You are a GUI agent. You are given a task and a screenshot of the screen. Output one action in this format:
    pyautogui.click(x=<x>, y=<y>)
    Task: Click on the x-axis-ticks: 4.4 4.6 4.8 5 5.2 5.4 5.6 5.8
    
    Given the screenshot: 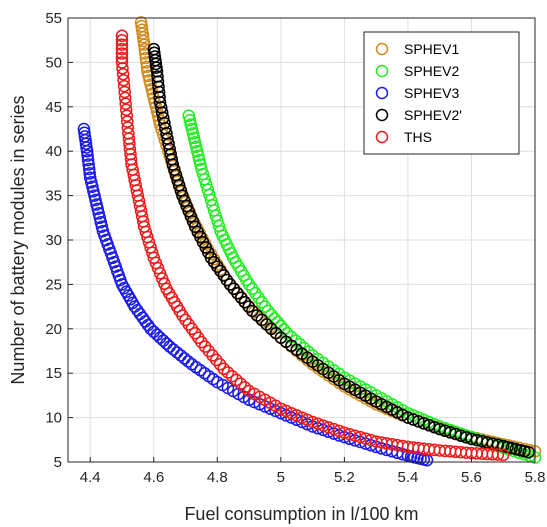 What is the action you would take?
    pyautogui.click(x=313, y=471)
    